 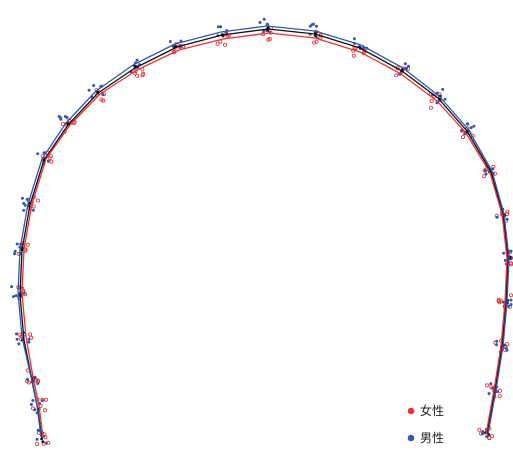 I want to click on legend-item-female: 女性, so click(x=425, y=410).